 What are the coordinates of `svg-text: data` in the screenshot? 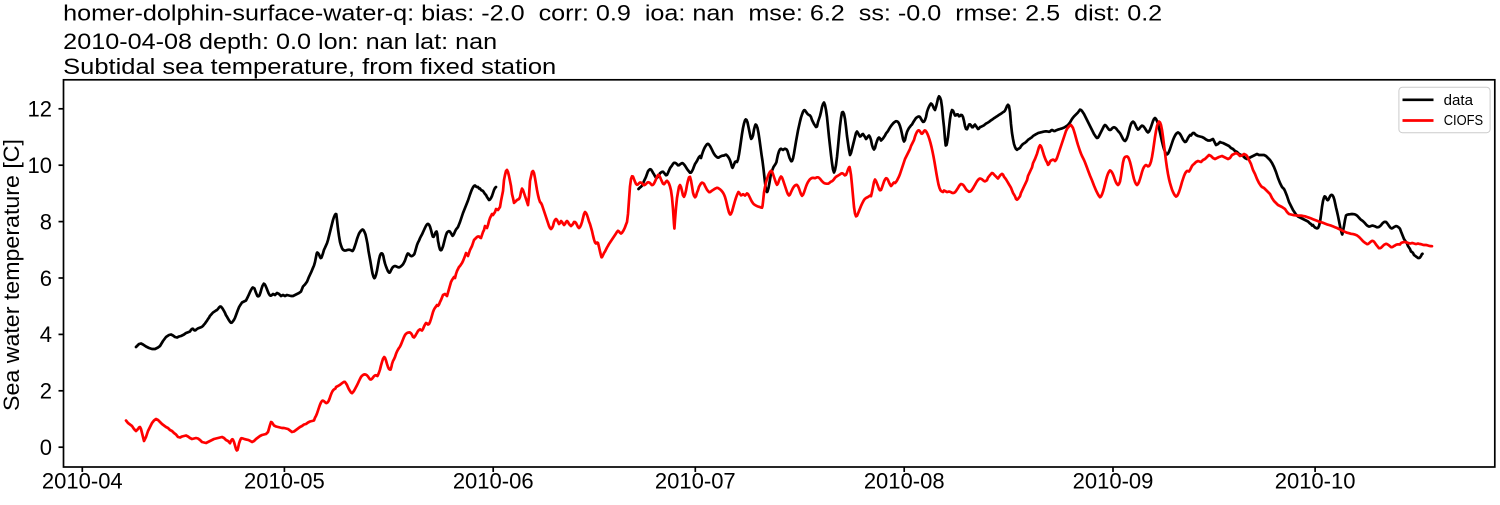 It's located at (1459, 101).